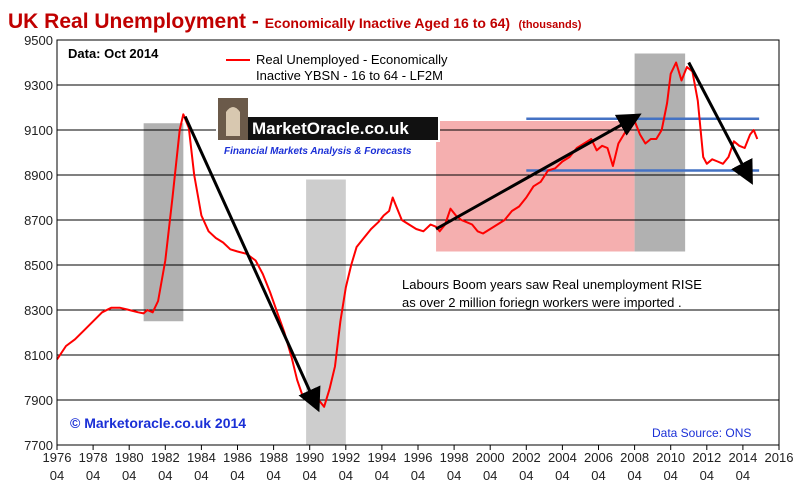 Image resolution: width=800 pixels, height=497 pixels. I want to click on y-axis-ticks: 7700 7900 8100 8300 8500 8700 8900 9100 9300 9500, so click(38, 243).